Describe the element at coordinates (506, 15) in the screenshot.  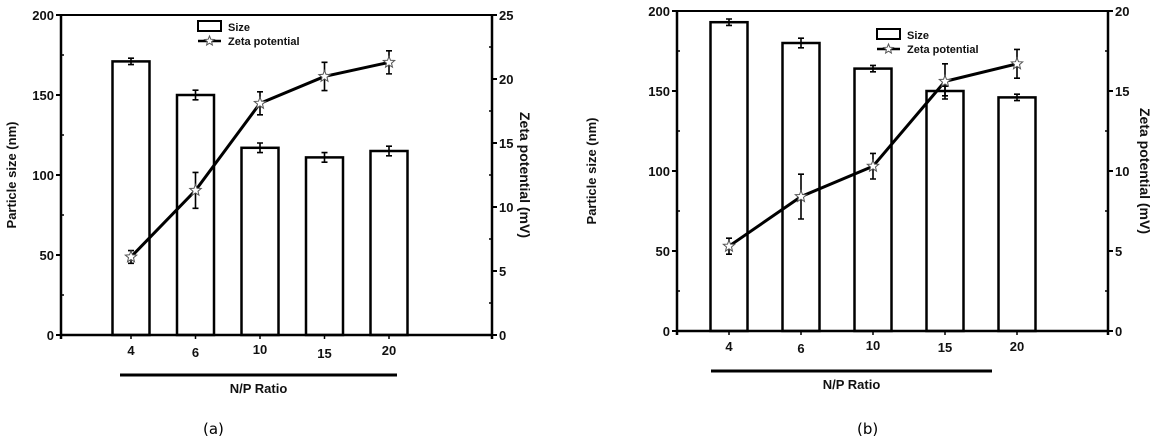
I see `y2-tick-label: 25` at that location.